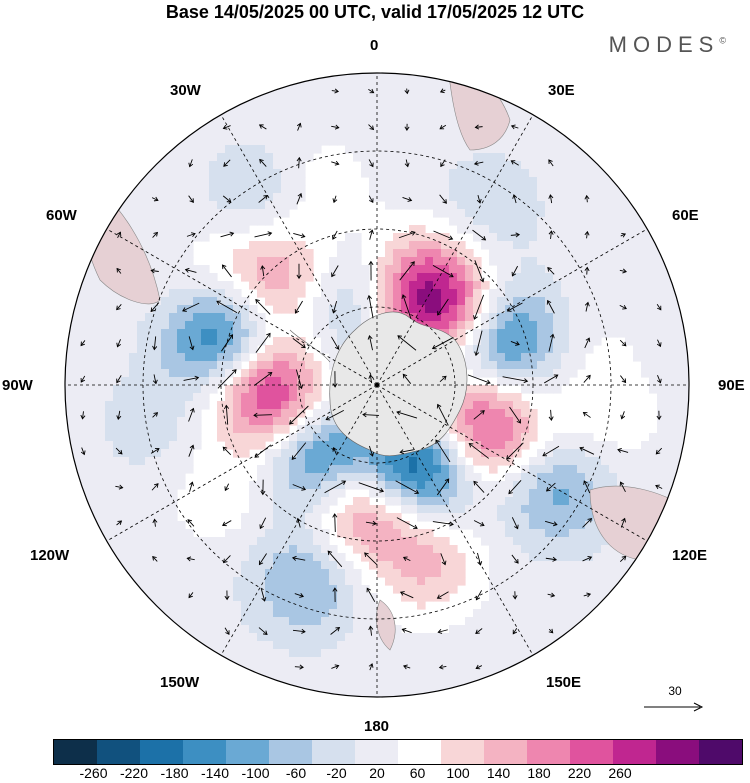  Describe the element at coordinates (377, 726) in the screenshot. I see `lon-label-180: 180` at that location.